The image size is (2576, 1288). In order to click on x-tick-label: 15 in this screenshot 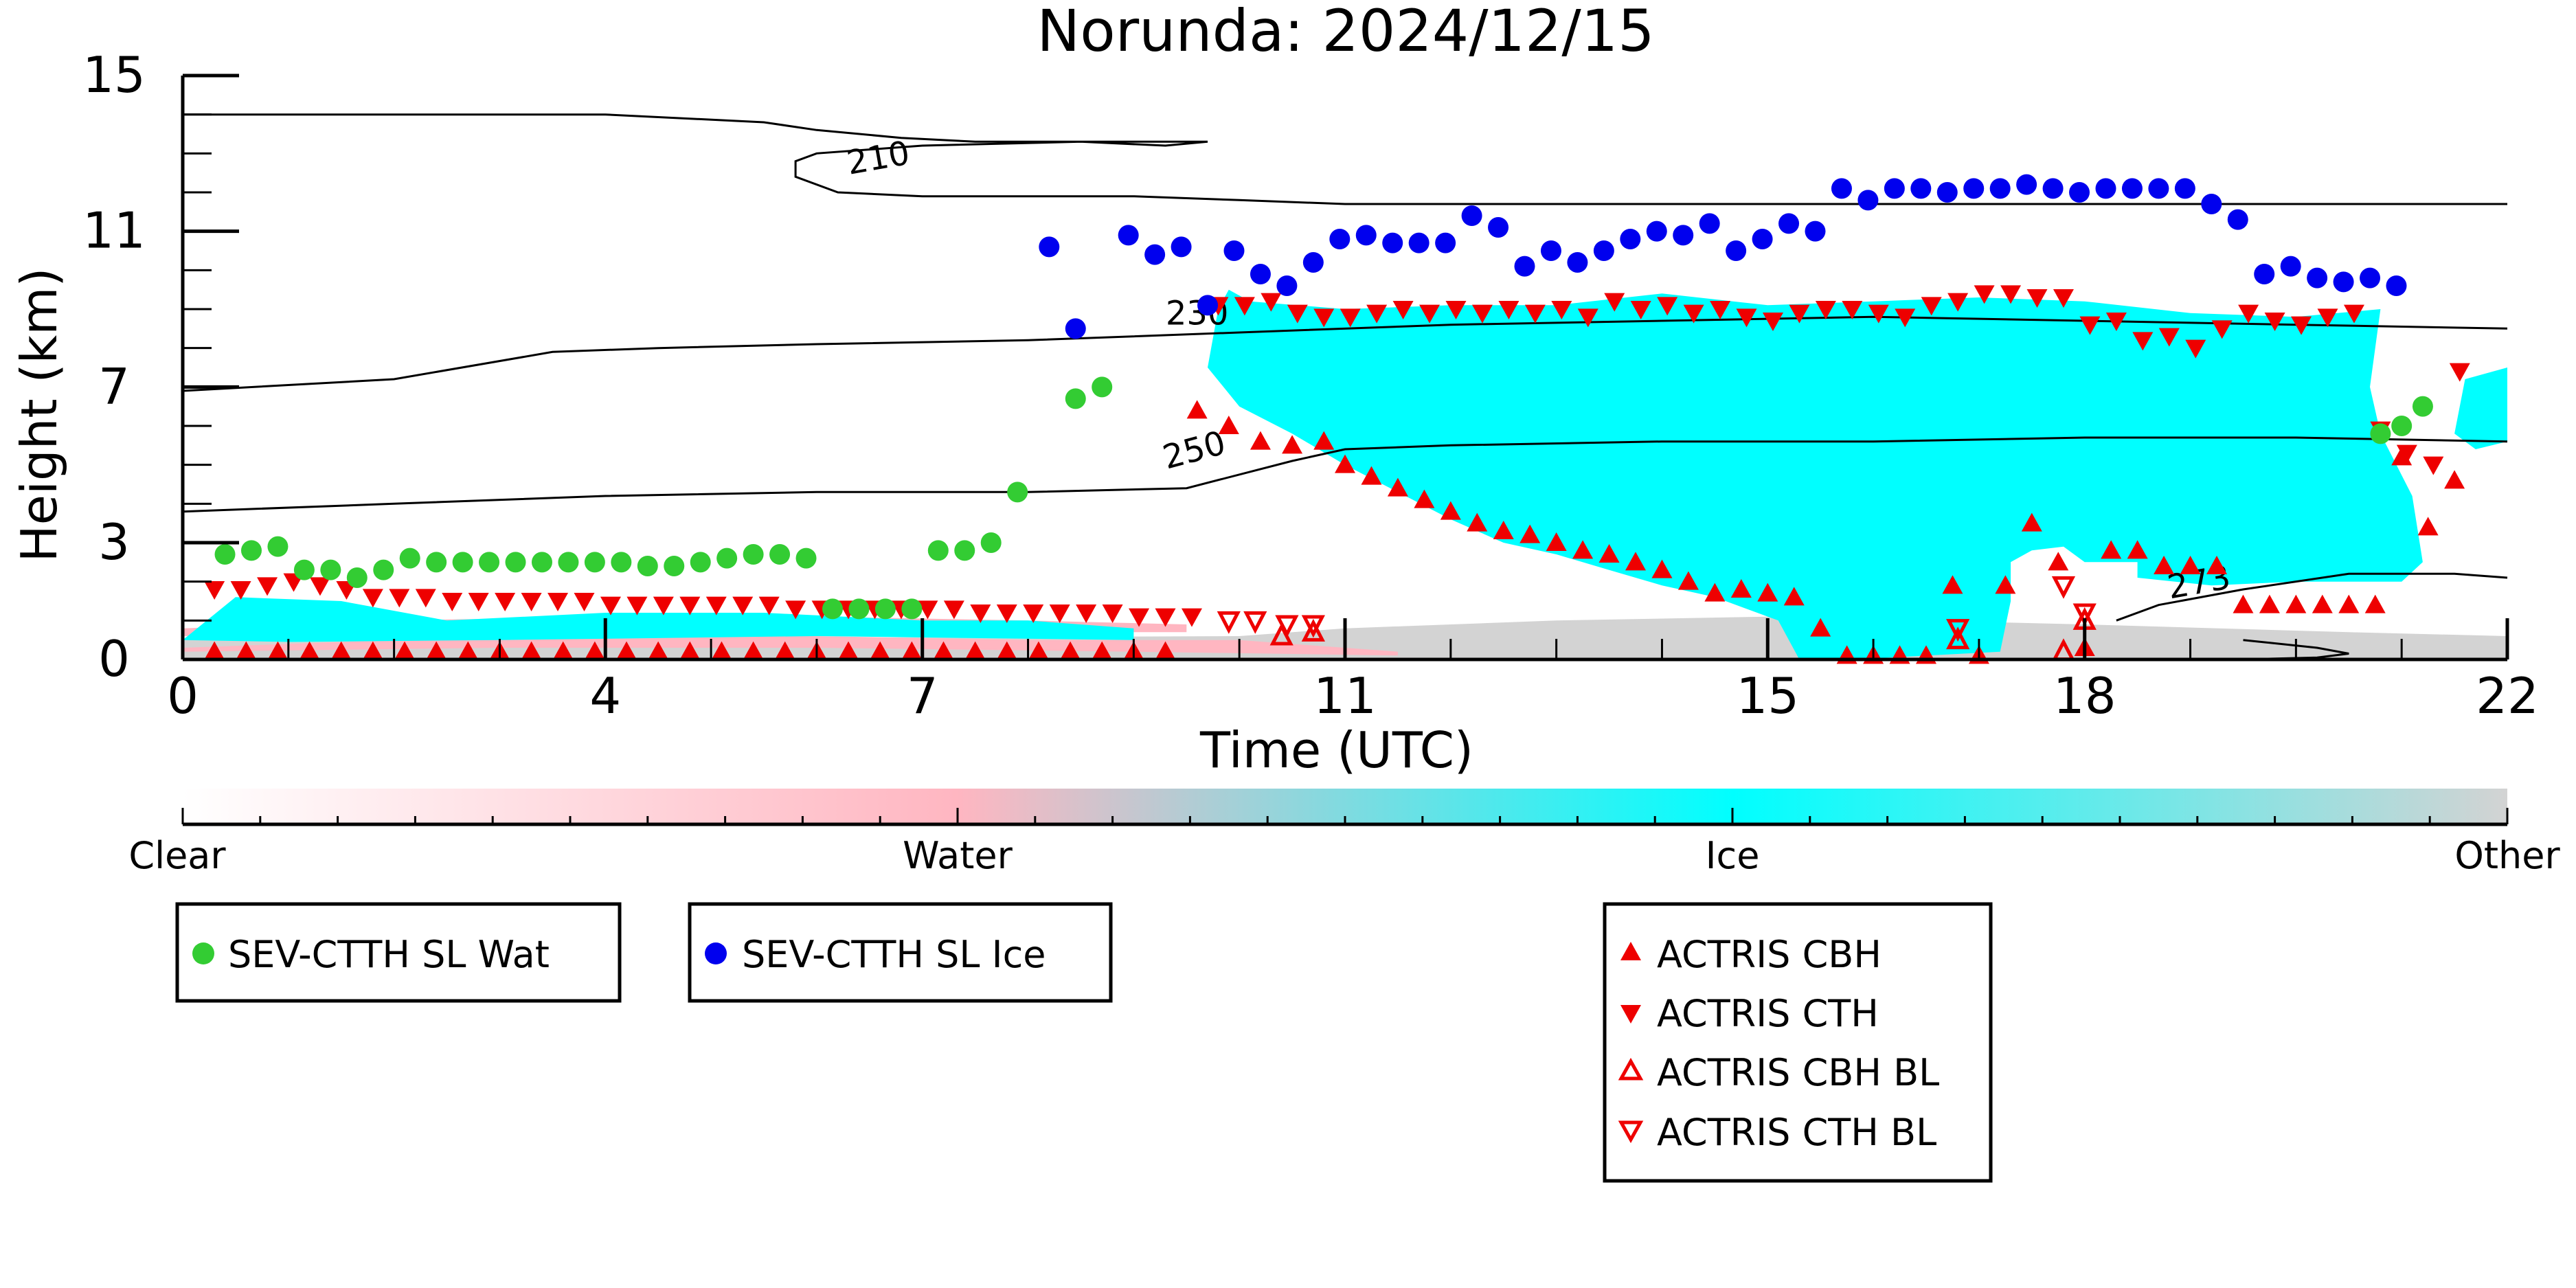, I will do `click(1767, 696)`.